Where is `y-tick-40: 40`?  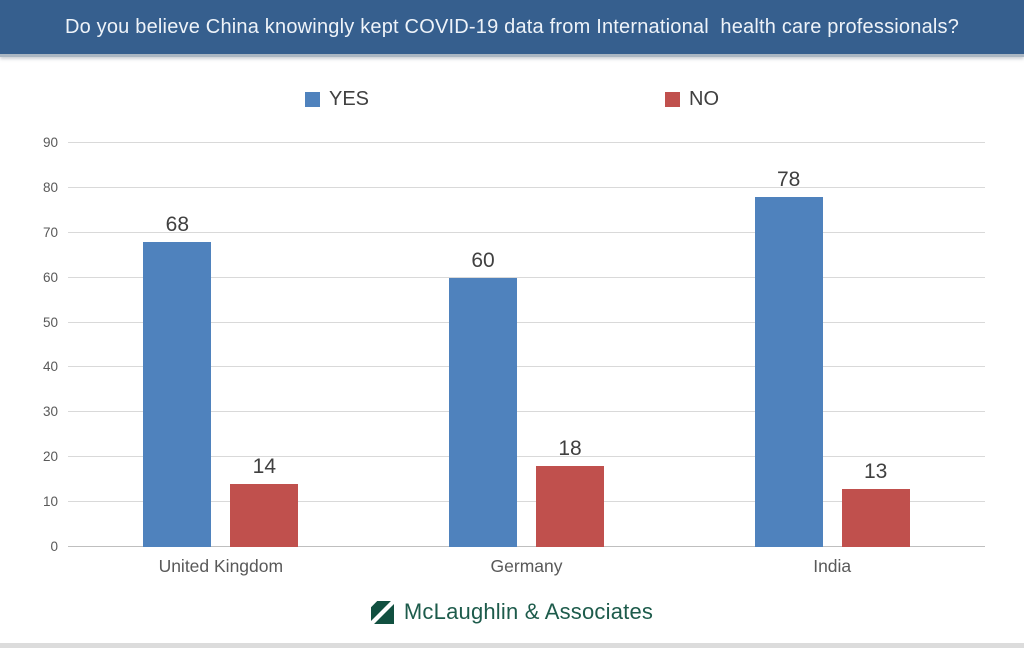
y-tick-40: 40 is located at coordinates (50, 367).